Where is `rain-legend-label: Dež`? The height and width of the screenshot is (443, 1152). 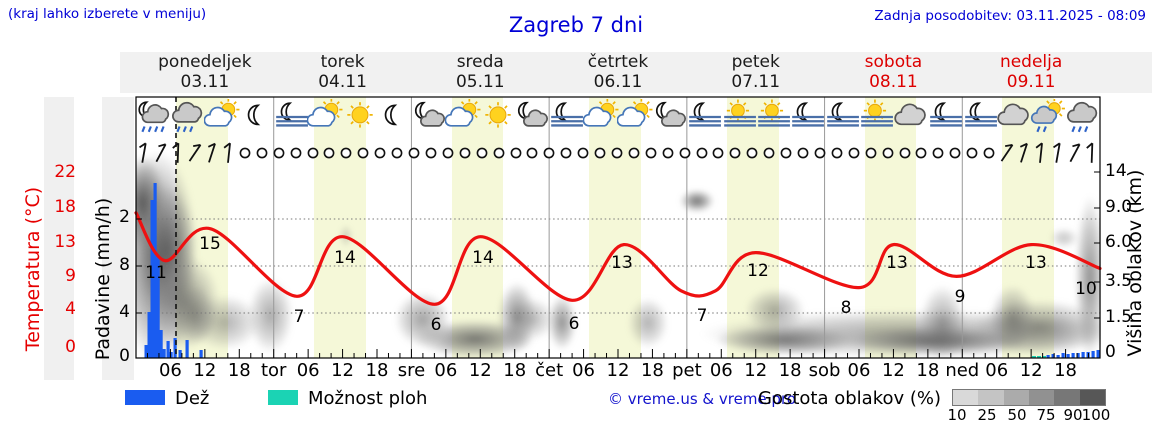
rain-legend-label: Dež is located at coordinates (192, 398).